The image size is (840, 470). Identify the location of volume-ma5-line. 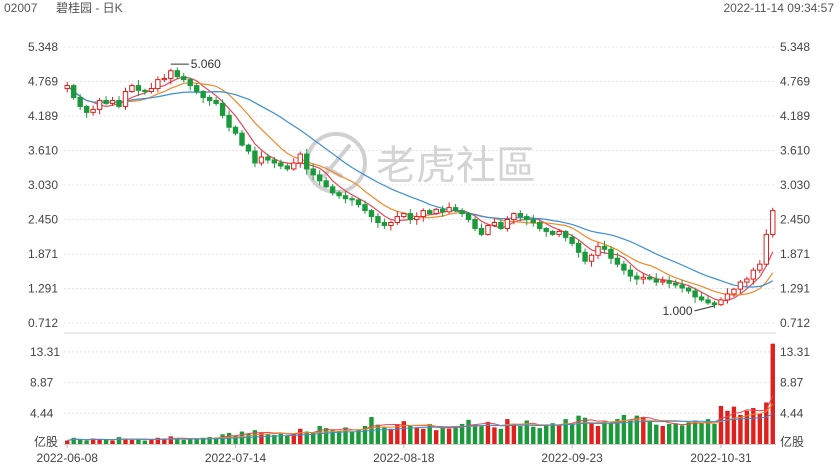
(420, 418).